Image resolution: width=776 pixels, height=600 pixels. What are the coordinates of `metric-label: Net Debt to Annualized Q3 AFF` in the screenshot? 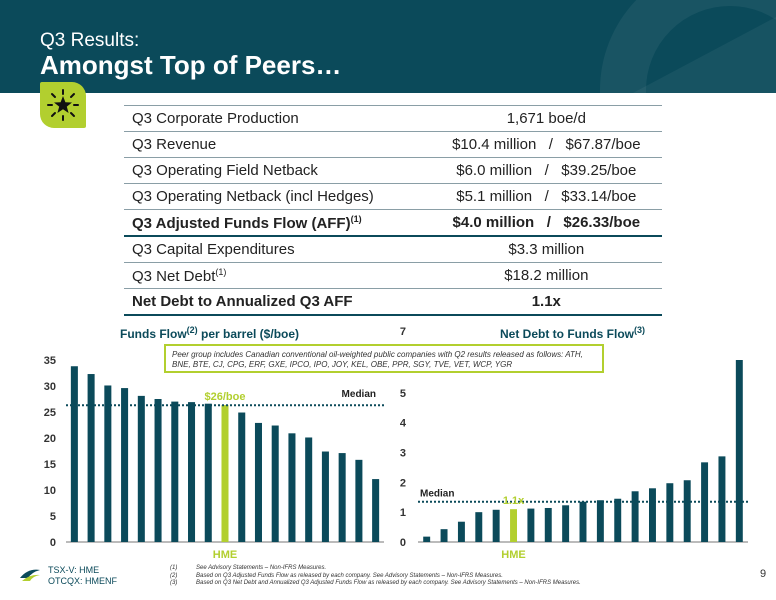 It's located at (277, 302).